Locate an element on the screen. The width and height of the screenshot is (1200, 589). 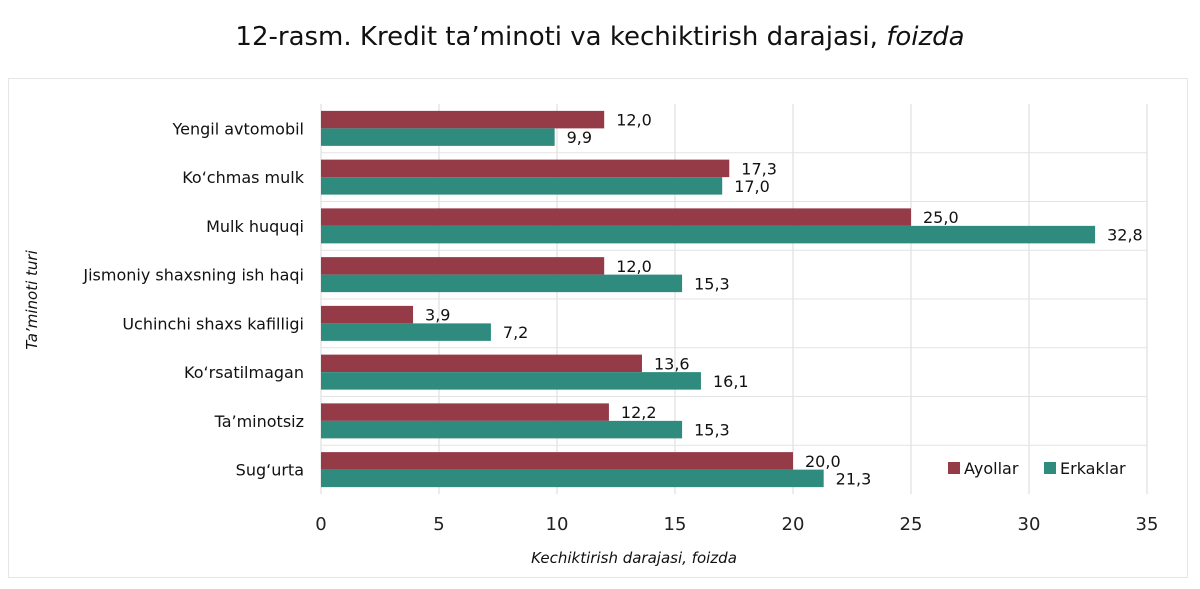
category-label: Sug‘urta is located at coordinates (270, 470).